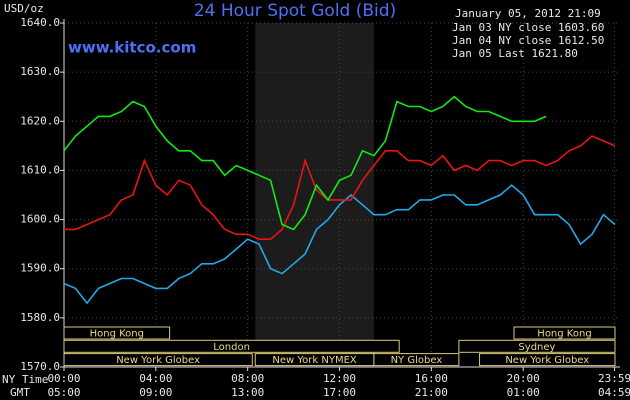 This screenshot has width=630, height=400. What do you see at coordinates (40, 169) in the screenshot?
I see `y-tick-label: 1610.0` at bounding box center [40, 169].